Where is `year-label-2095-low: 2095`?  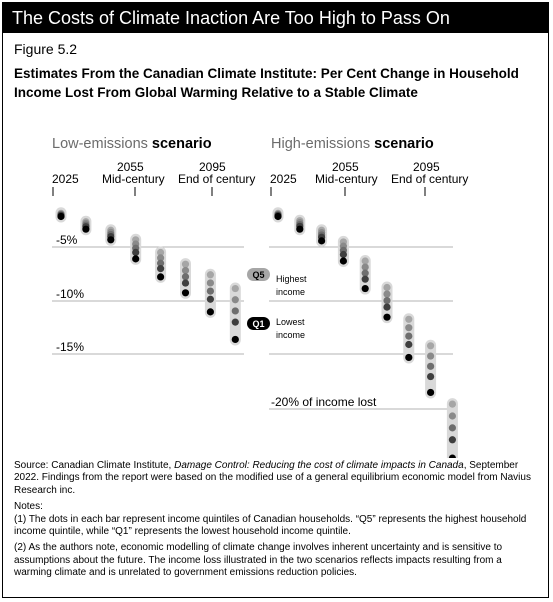
year-label-2095-low: 2095 is located at coordinates (212, 167).